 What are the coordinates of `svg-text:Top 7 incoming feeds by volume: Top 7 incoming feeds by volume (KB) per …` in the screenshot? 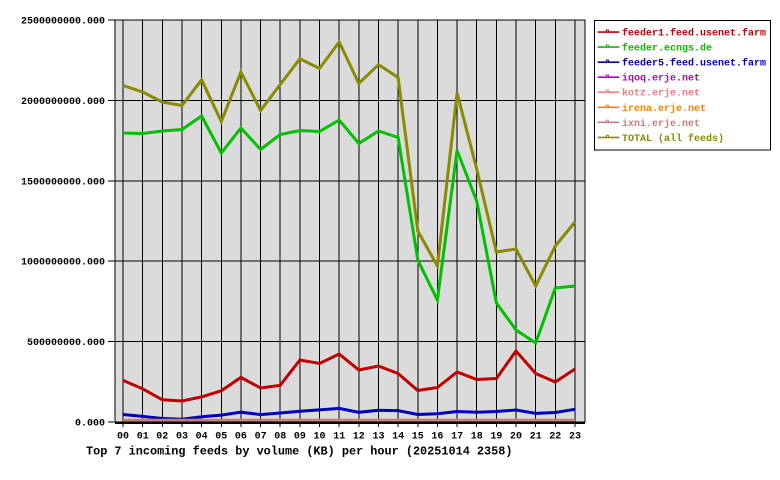 It's located at (299, 452).